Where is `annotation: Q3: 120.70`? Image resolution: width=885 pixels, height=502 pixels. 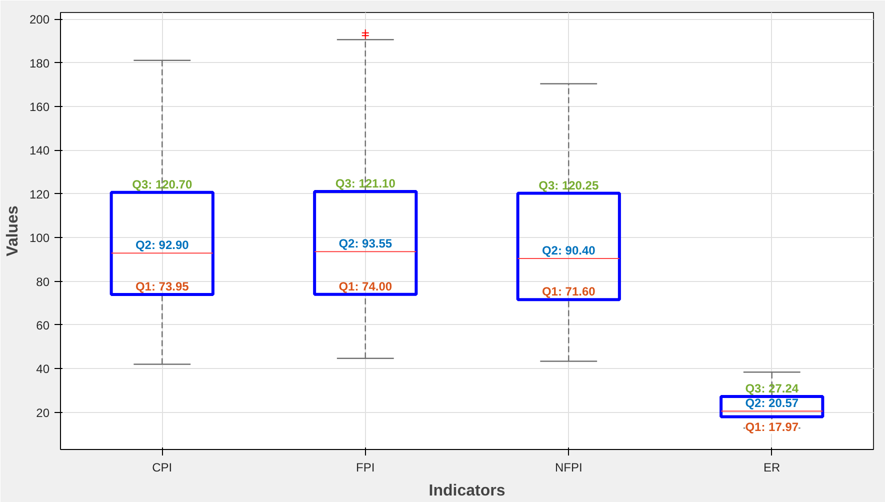
annotation: Q3: 120.70 is located at coordinates (162, 184).